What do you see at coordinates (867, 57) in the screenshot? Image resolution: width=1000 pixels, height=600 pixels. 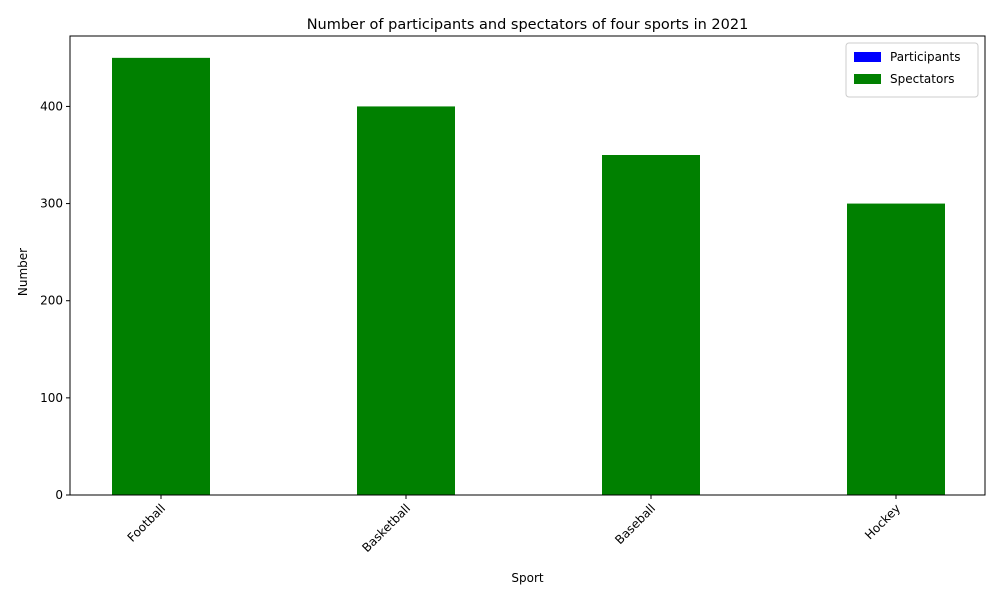 I see `legend-swatch-participants` at bounding box center [867, 57].